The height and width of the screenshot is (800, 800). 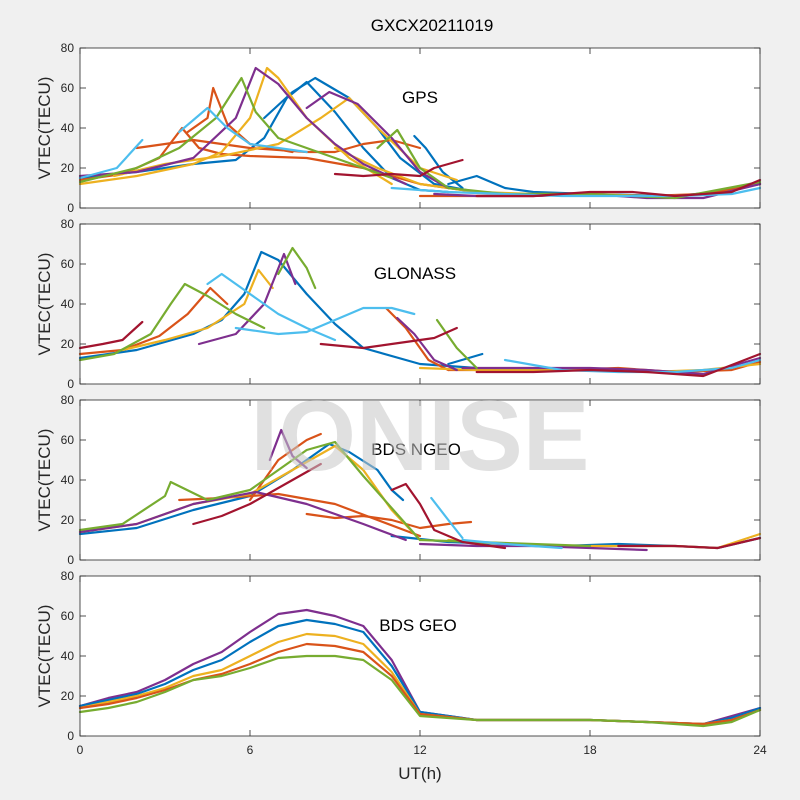 I want to click on x-tick-label: 12, so click(x=420, y=750).